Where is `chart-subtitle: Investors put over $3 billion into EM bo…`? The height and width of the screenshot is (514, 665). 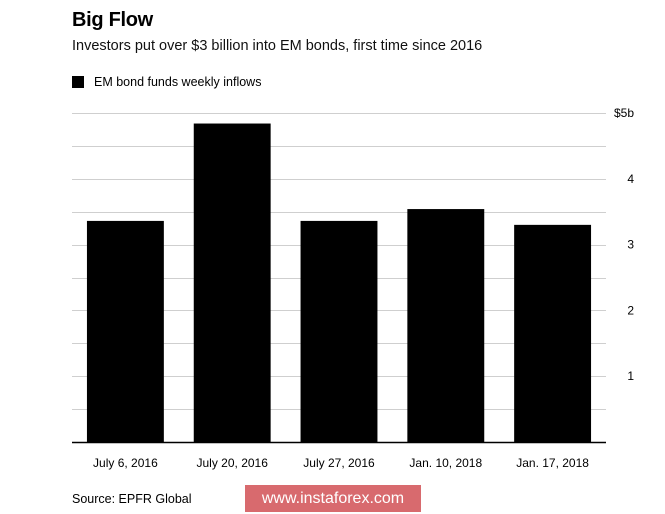
chart-subtitle: Investors put over $3 billion into EM bo… is located at coordinates (277, 46).